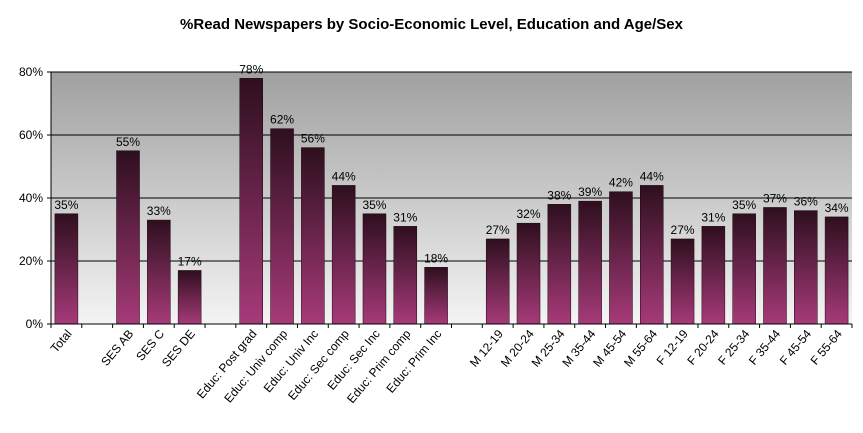 This screenshot has width=863, height=433. Describe the element at coordinates (190, 261) in the screenshot. I see `data-label: 17%` at that location.